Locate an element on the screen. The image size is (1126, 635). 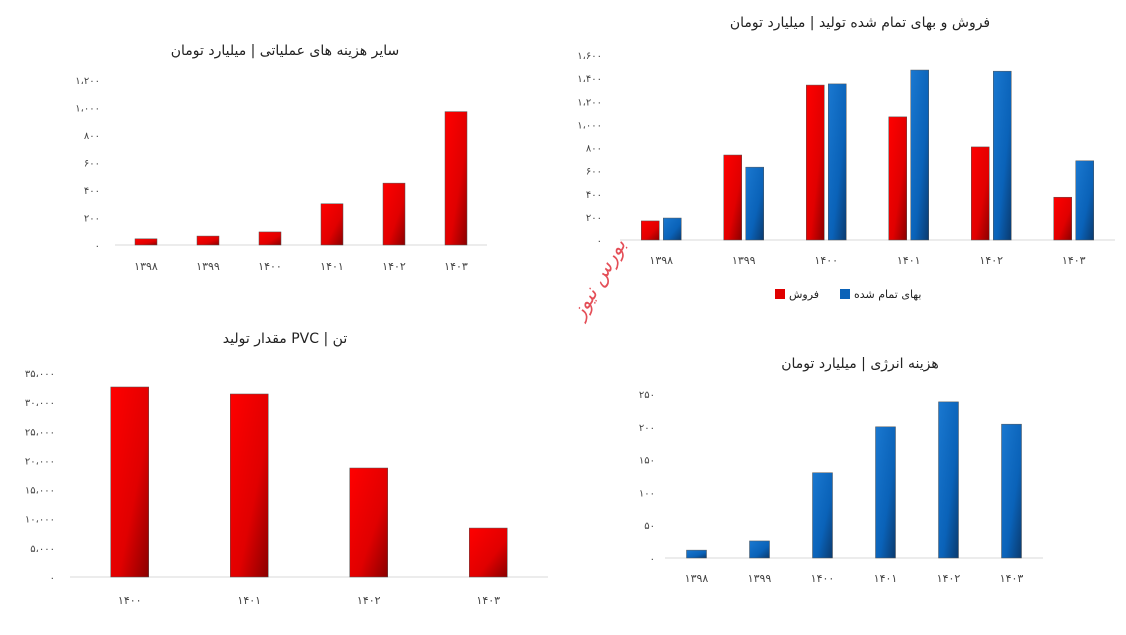
watermark: بورس نیوز is located at coordinates (597, 279).